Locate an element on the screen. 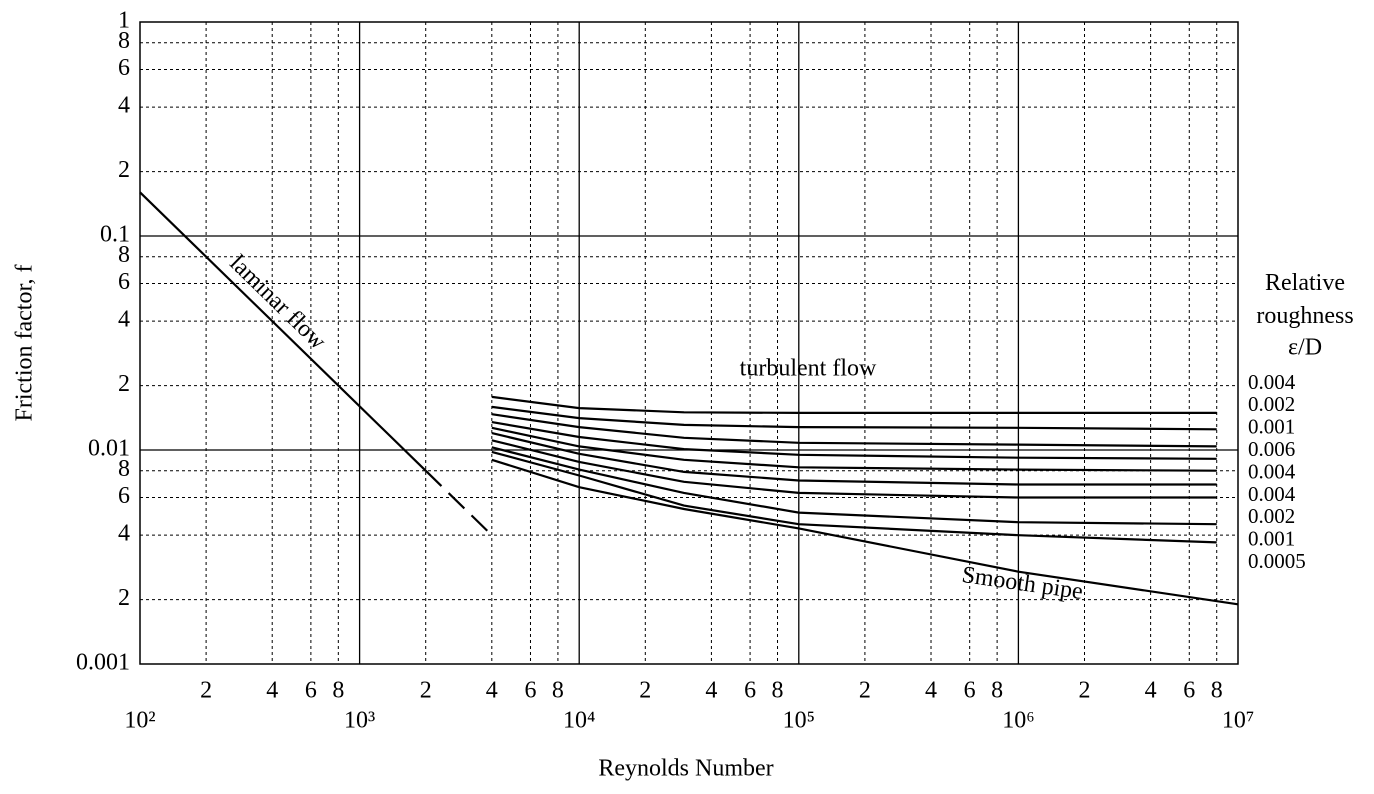 The width and height of the screenshot is (1374, 794). curve-label: Smooth pipe is located at coordinates (1022, 583).